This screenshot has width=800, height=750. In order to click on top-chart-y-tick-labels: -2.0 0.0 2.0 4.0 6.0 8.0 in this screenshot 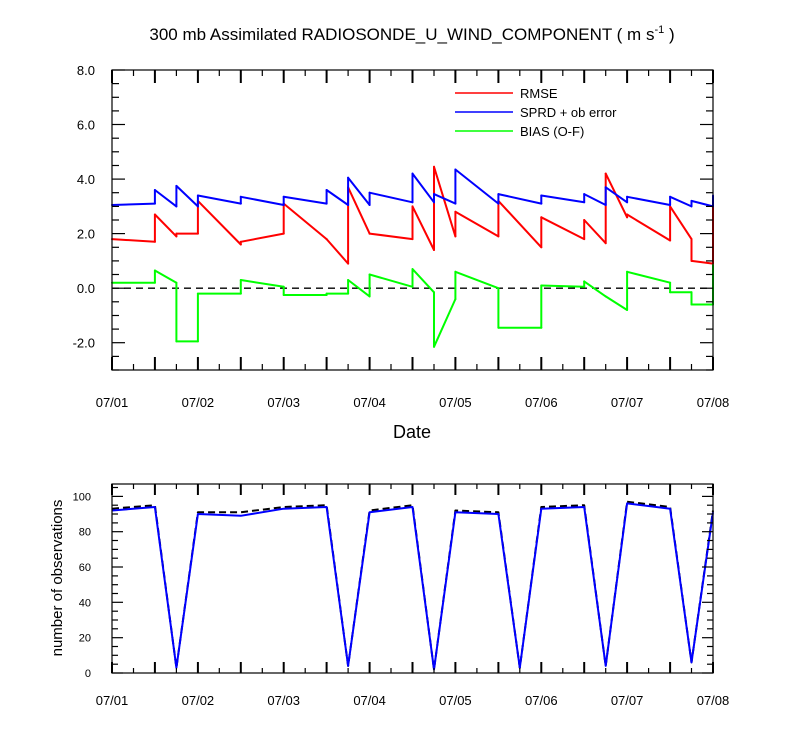, I will do `click(84, 207)`.